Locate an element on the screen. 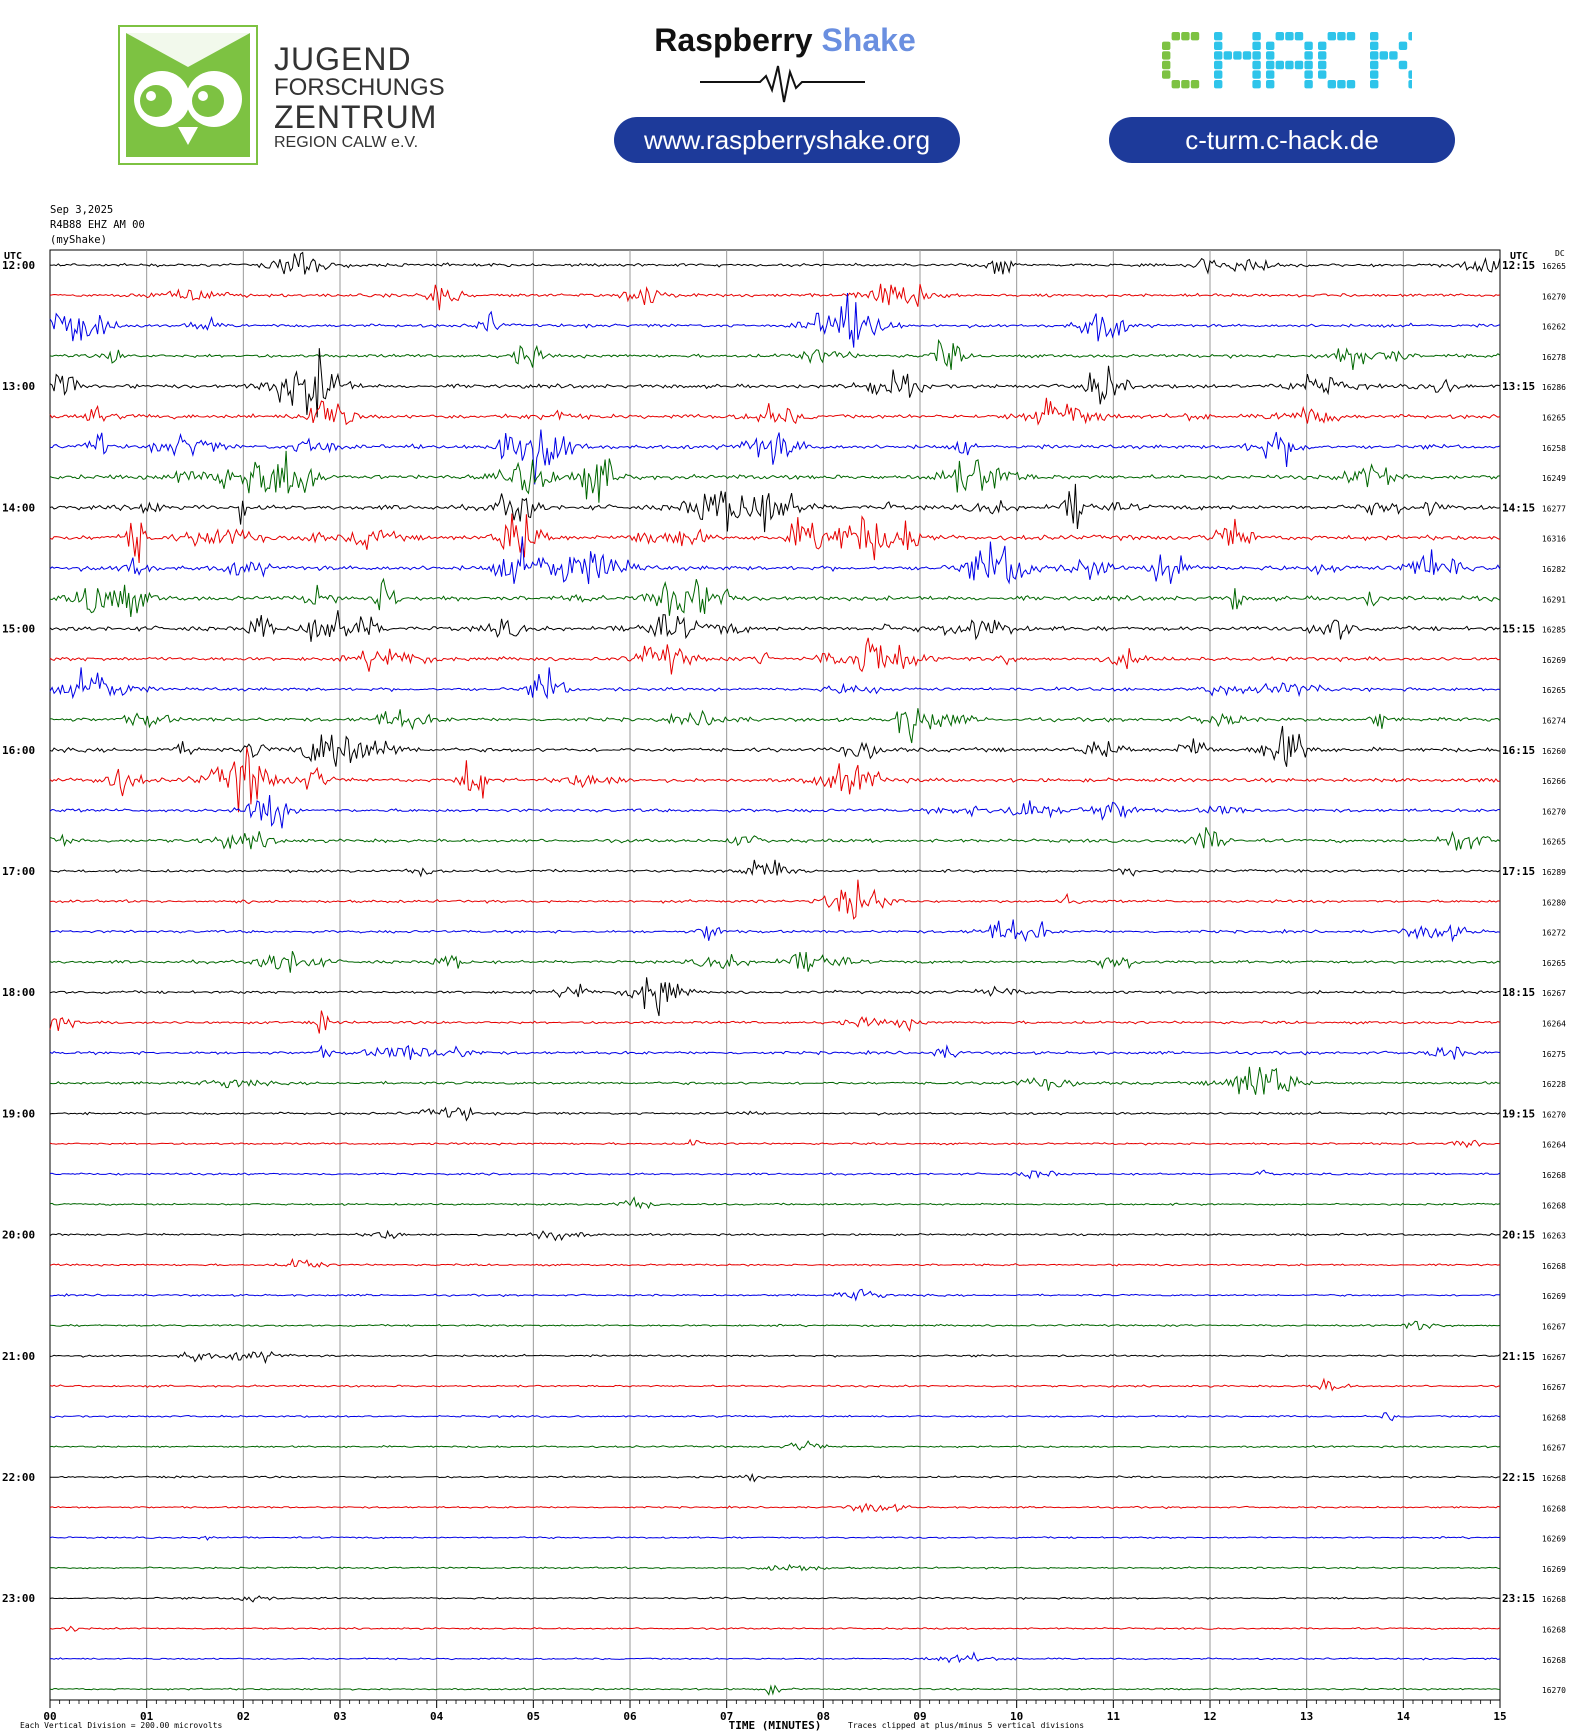 This screenshot has width=1570, height=1732. right-hour-label: 19:15 is located at coordinates (1518, 1113).